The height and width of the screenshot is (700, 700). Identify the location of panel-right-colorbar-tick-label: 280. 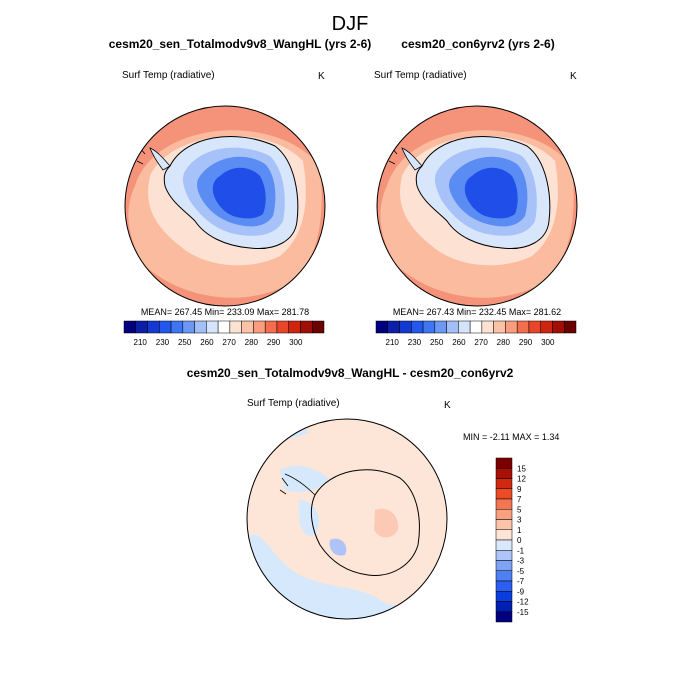
(504, 342).